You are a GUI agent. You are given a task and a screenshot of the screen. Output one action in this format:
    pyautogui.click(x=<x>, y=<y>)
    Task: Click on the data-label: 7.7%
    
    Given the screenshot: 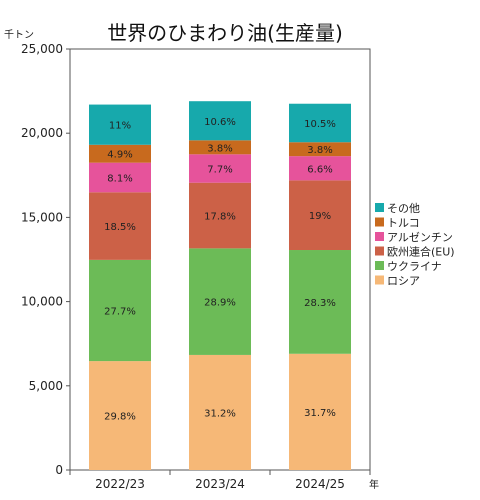 What is the action you would take?
    pyautogui.click(x=219, y=170)
    